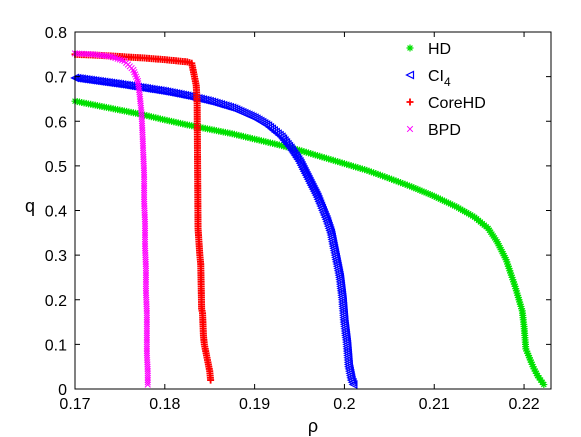 Image resolution: width=581 pixels, height=437 pixels. Describe the element at coordinates (344, 404) in the screenshot. I see `x-tick-label: 0.2` at that location.